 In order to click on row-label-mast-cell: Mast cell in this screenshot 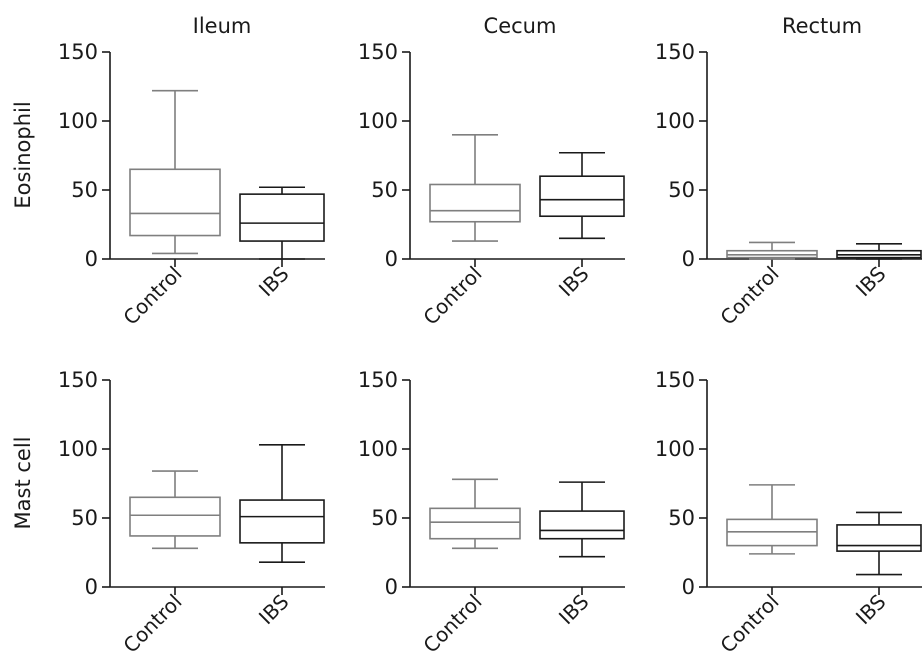, I will do `click(23, 483)`.